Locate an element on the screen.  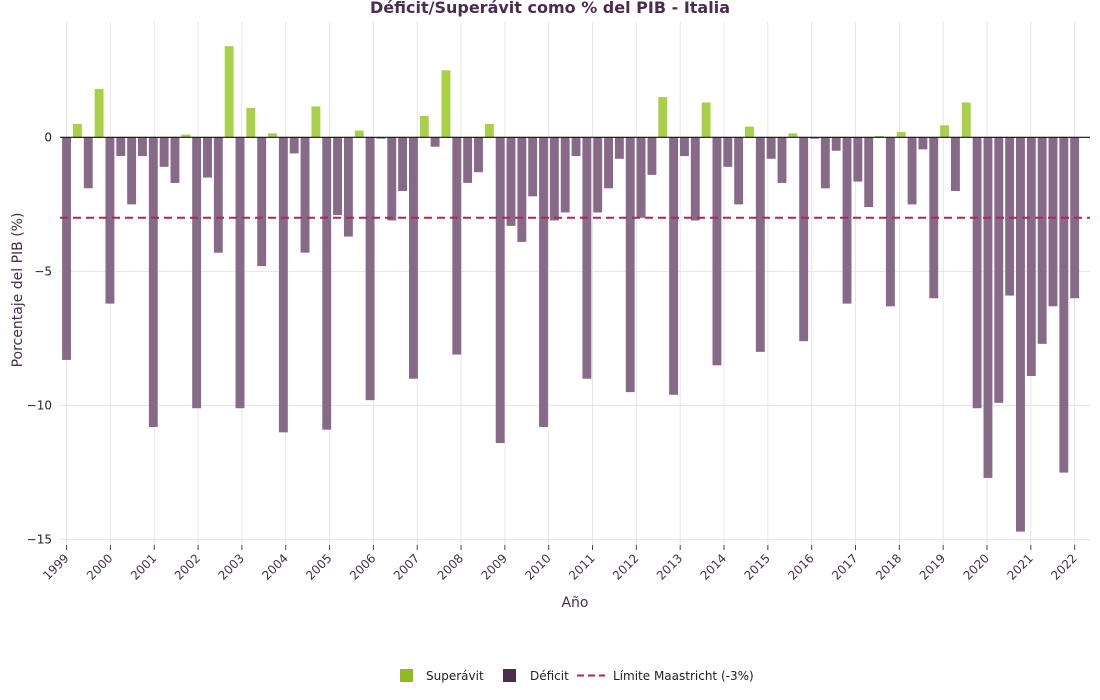
x-tick-label-2021: 2021 is located at coordinates (1019, 566).